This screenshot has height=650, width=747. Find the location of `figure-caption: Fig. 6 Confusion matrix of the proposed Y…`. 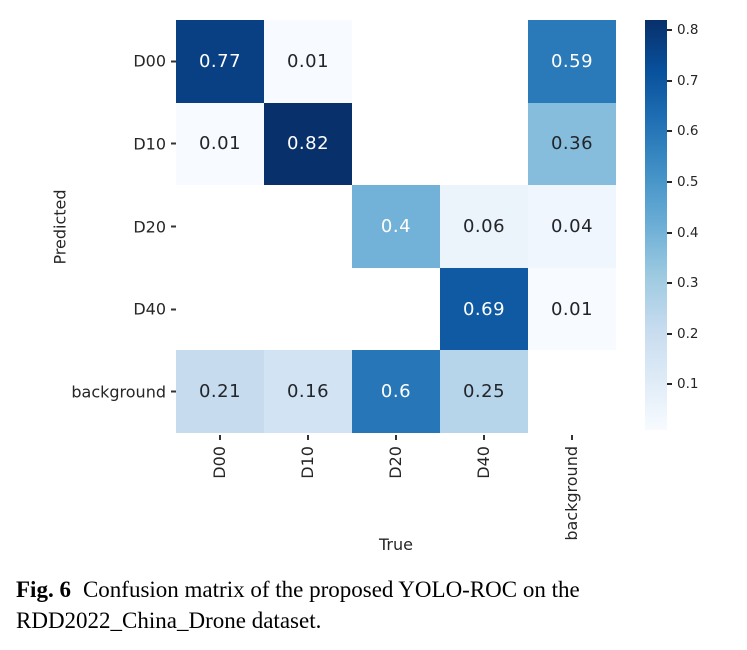

figure-caption: Fig. 6 Confusion matrix of the proposed Y… is located at coordinates (376, 605).